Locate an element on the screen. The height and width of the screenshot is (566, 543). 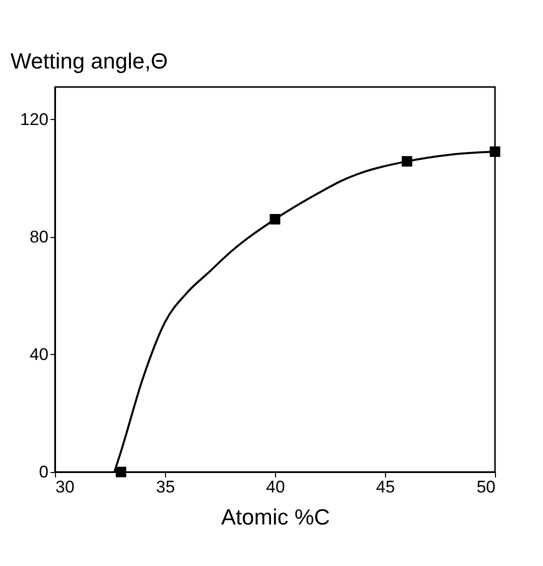
y-tick-label: 40 is located at coordinates (39, 354).